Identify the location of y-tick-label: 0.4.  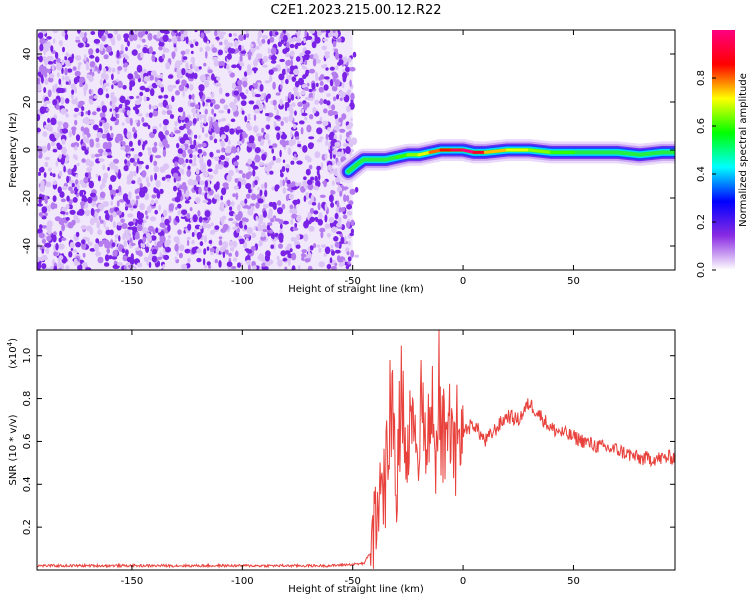
(27, 484).